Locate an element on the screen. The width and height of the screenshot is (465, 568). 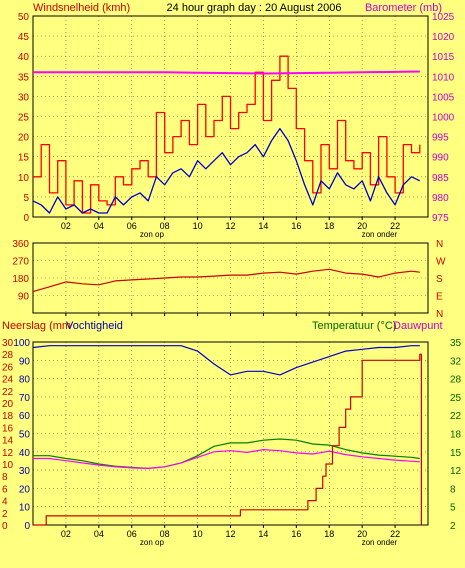
temperature-series is located at coordinates (226, 453).